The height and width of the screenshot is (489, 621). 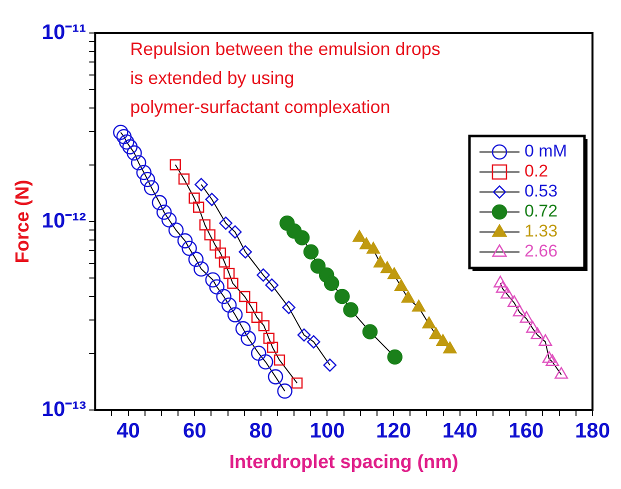 I want to click on legend-label: 0.2, so click(x=536, y=171).